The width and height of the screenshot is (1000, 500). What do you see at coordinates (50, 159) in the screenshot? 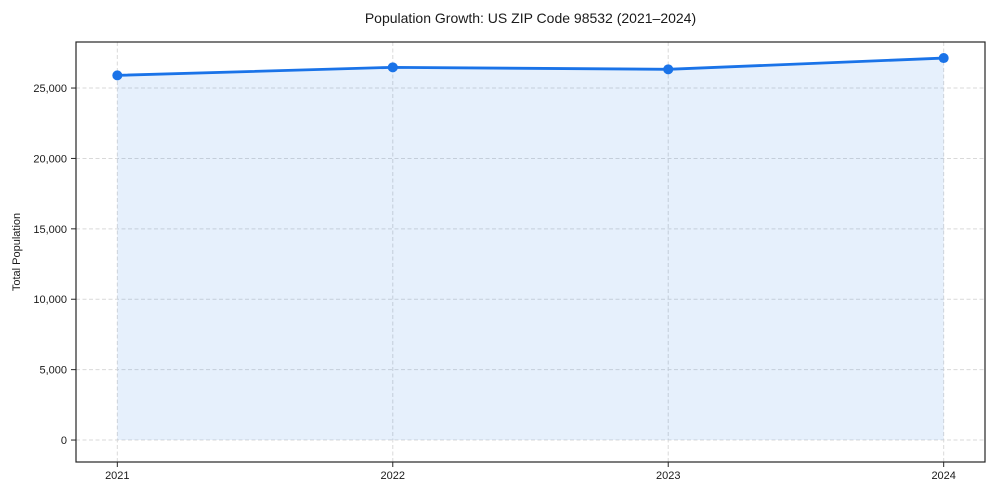
I see `y-tick-label: 20,000` at bounding box center [50, 159].